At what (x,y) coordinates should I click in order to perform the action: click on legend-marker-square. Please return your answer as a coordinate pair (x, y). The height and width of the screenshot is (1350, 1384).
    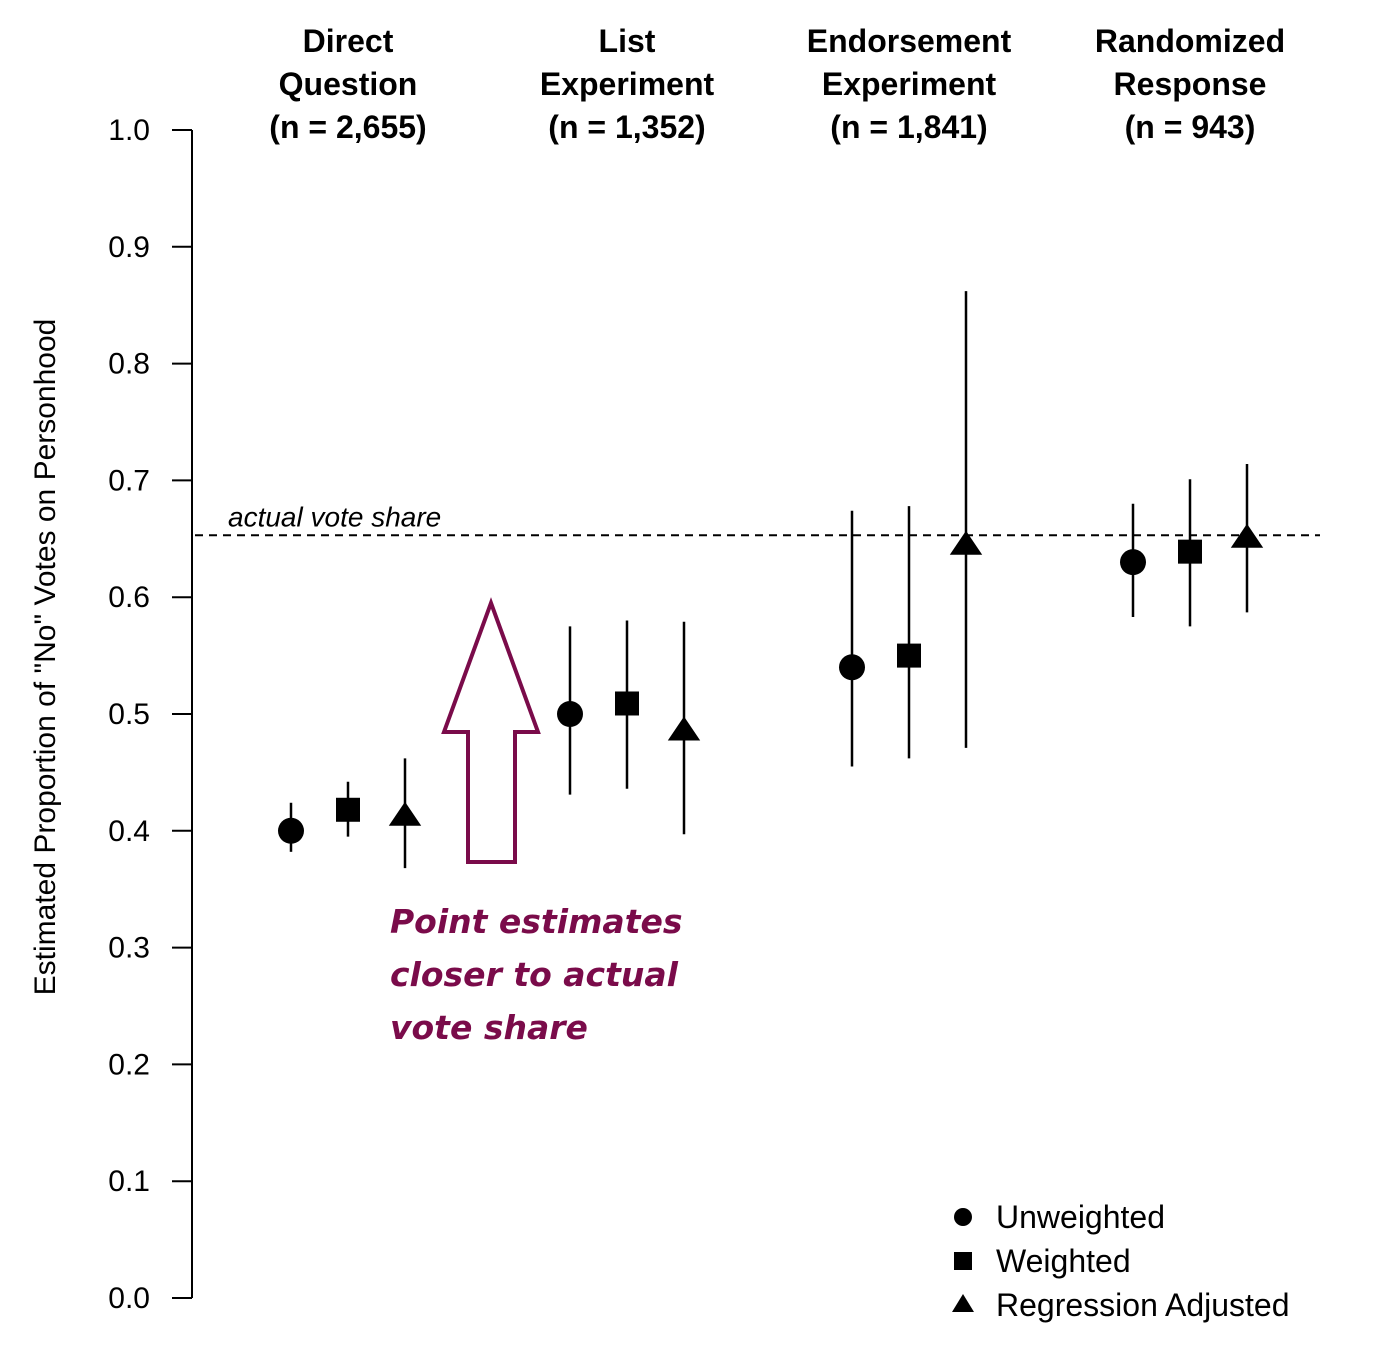
    Looking at the image, I should click on (963, 1261).